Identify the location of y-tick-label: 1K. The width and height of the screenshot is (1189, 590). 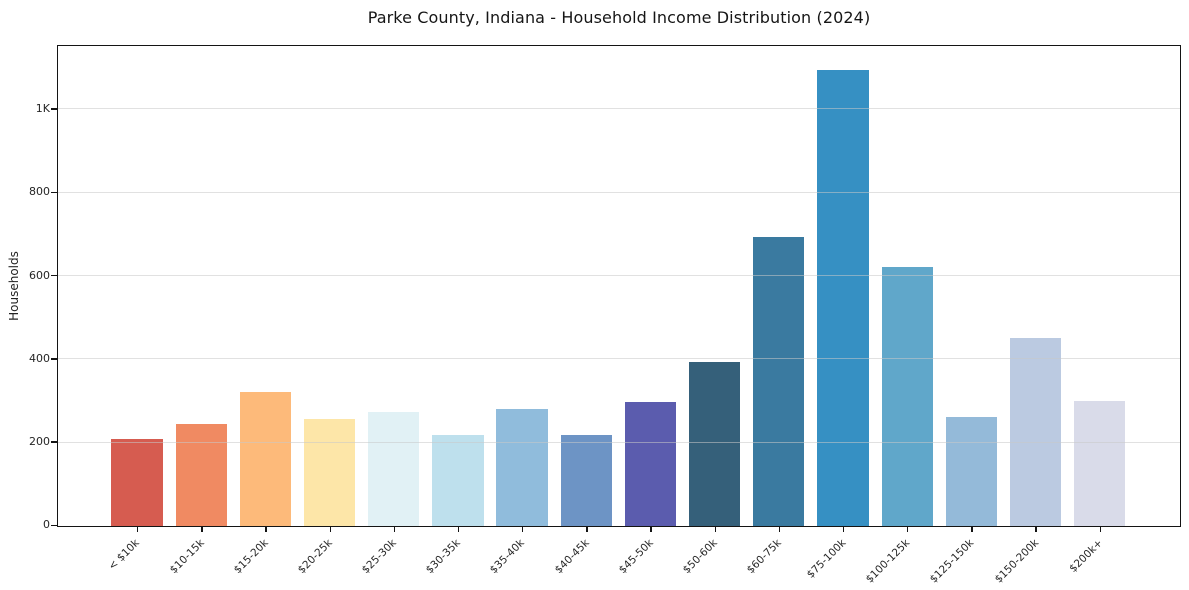
(42, 109).